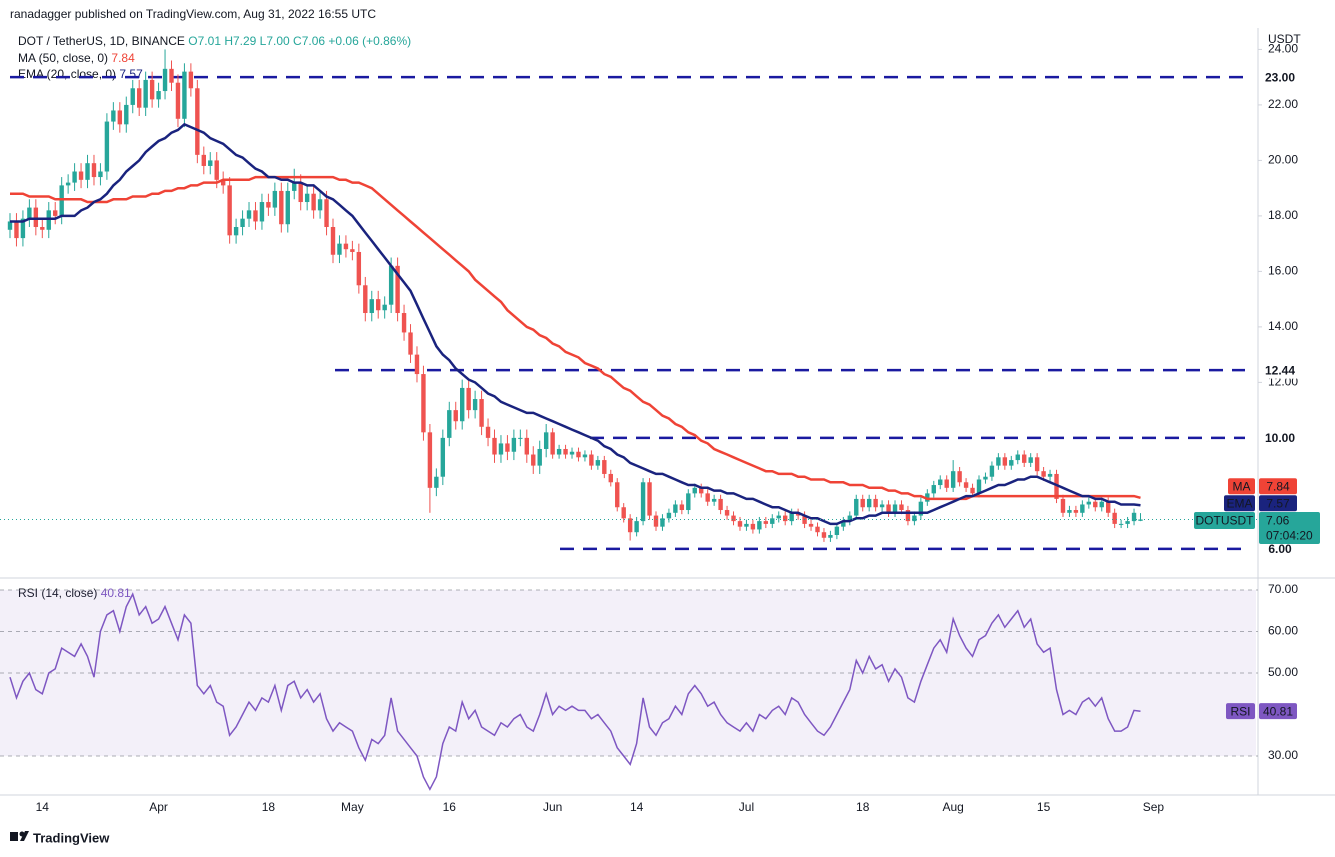 The height and width of the screenshot is (857, 1335). What do you see at coordinates (1278, 486) in the screenshot?
I see `ma-axis-value-box` at bounding box center [1278, 486].